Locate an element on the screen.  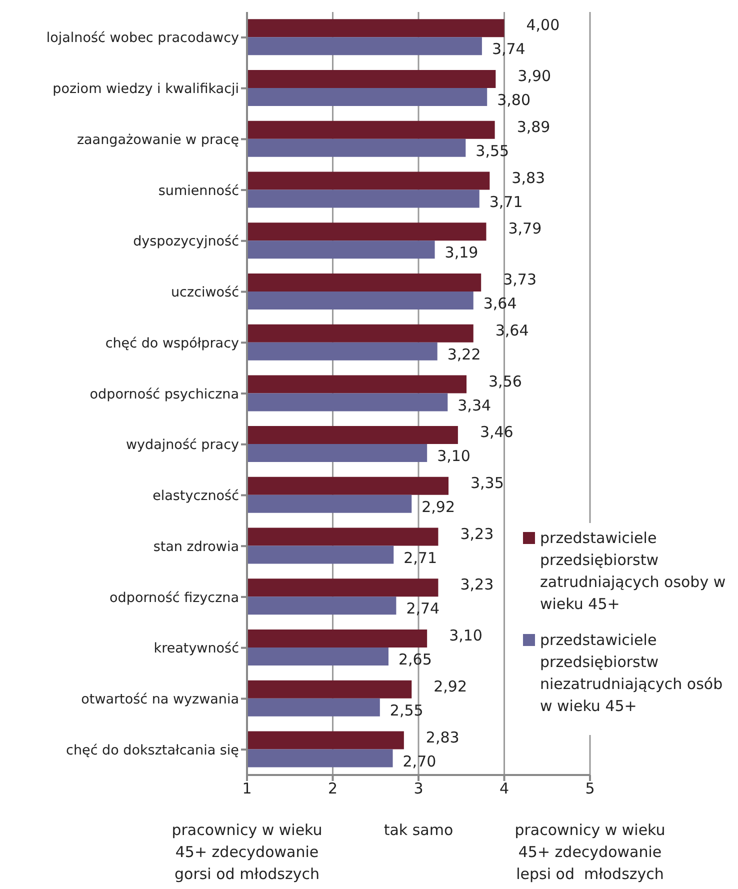
data-label: 3,80 is located at coordinates (514, 100).